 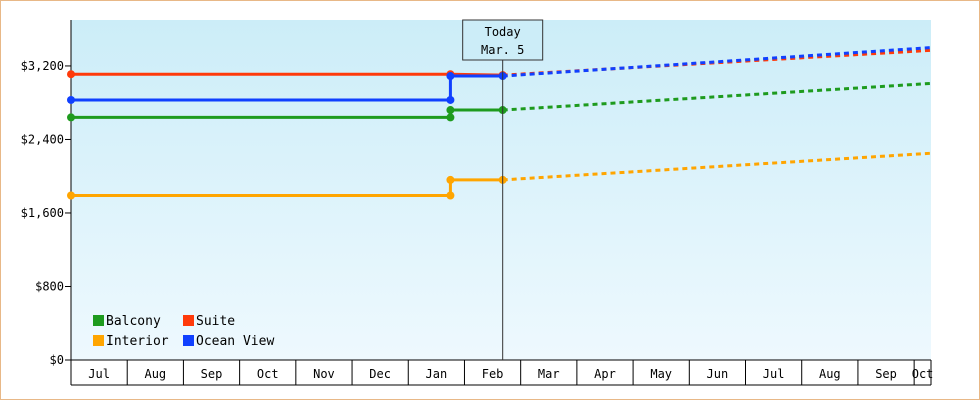 What do you see at coordinates (549, 374) in the screenshot?
I see `month-label: Mar` at bounding box center [549, 374].